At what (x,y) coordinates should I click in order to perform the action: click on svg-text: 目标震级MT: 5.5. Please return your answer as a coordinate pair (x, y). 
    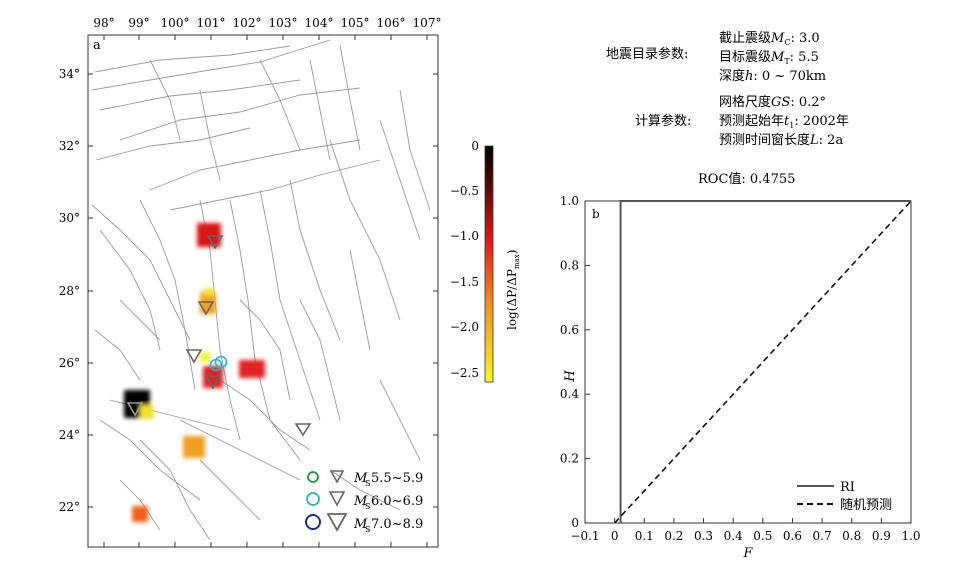
    Looking at the image, I should click on (769, 58).